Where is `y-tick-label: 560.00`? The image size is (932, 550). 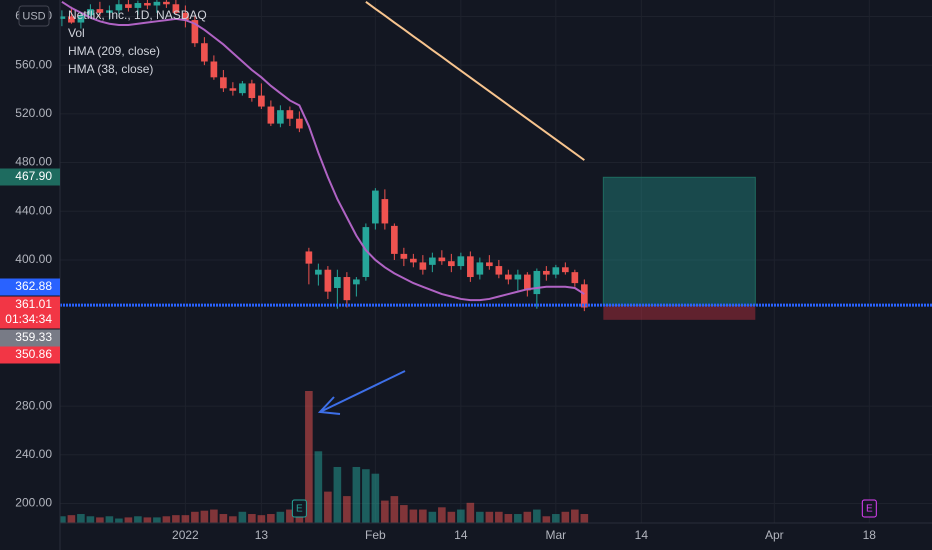 y-tick-label: 560.00 is located at coordinates (33, 64).